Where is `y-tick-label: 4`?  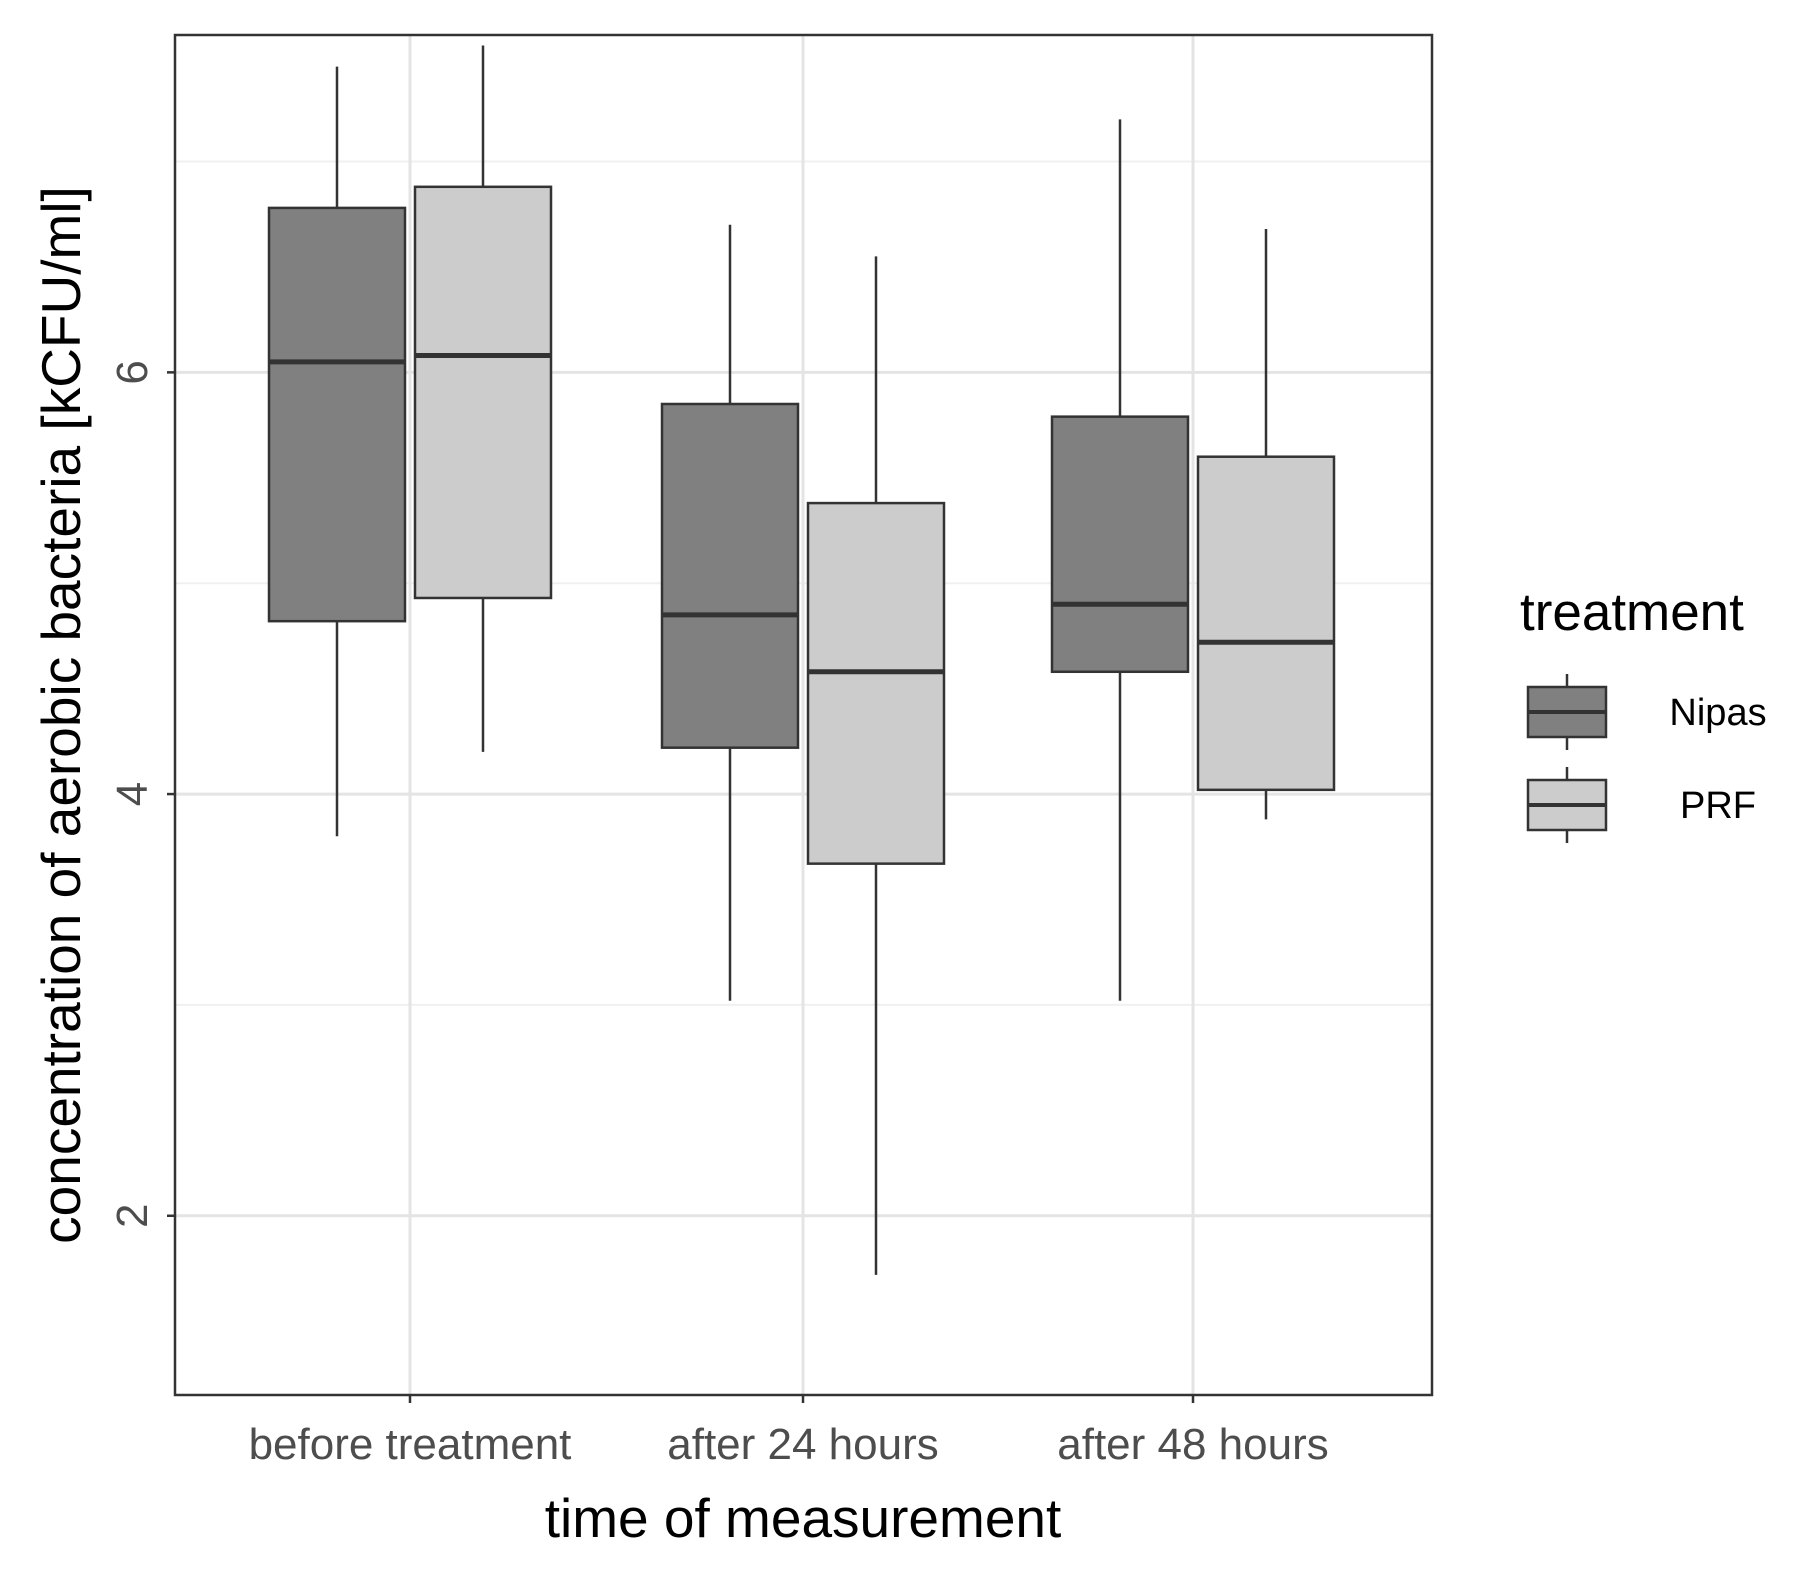
y-tick-label: 4 is located at coordinates (132, 794).